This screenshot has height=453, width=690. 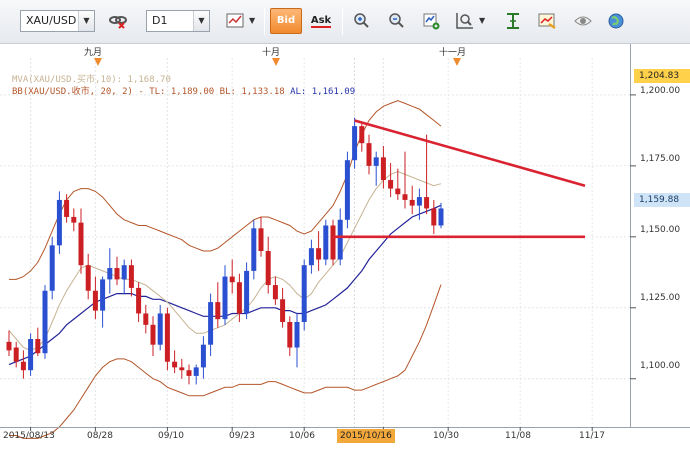 I want to click on month-label: 十一月, so click(x=453, y=53).